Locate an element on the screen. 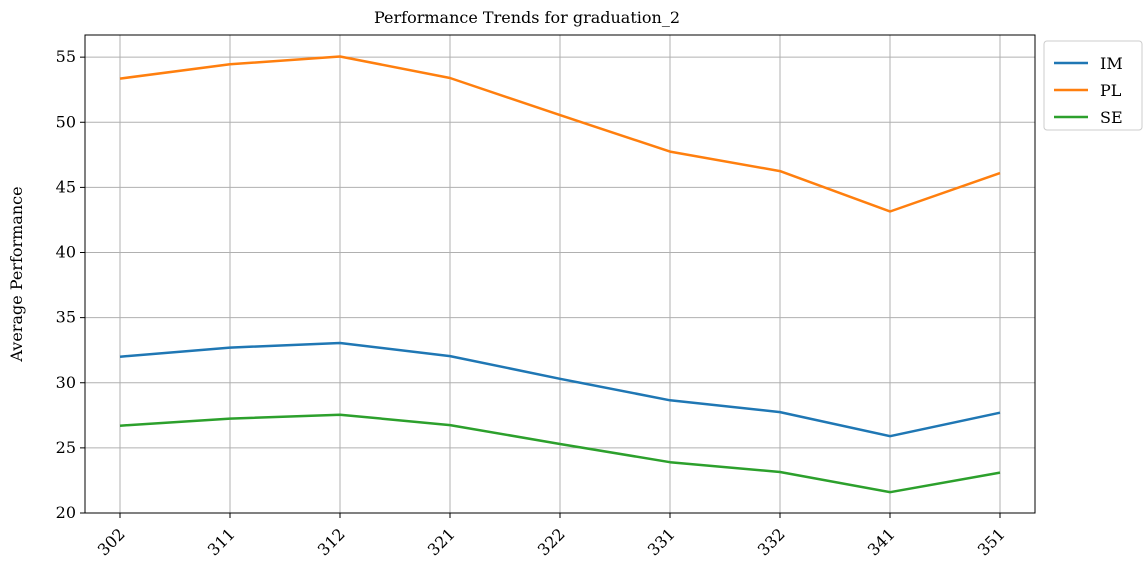  x-tick-label: 302 is located at coordinates (111, 541).